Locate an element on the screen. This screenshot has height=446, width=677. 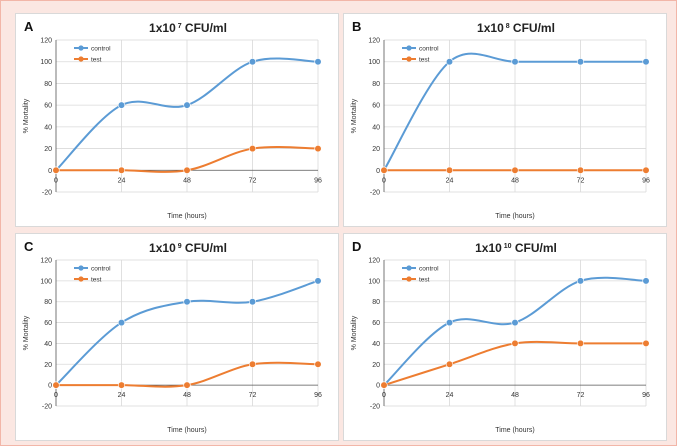
y-tick-label-a: 20 is located at coordinates (48, 149).